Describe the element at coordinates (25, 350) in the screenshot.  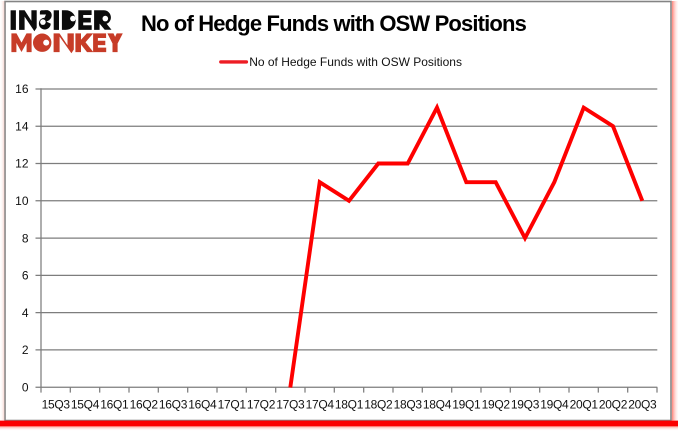
I see `svg-text: 2` at that location.